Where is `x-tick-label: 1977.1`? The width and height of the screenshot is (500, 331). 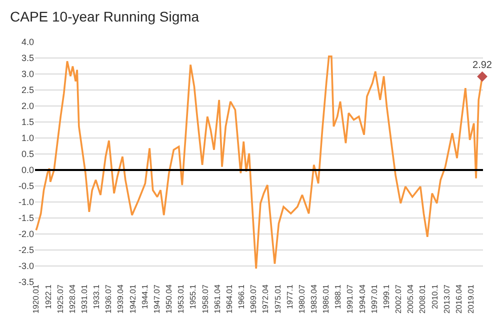 x-tick-label: 1977.1 is located at coordinates (289, 297).